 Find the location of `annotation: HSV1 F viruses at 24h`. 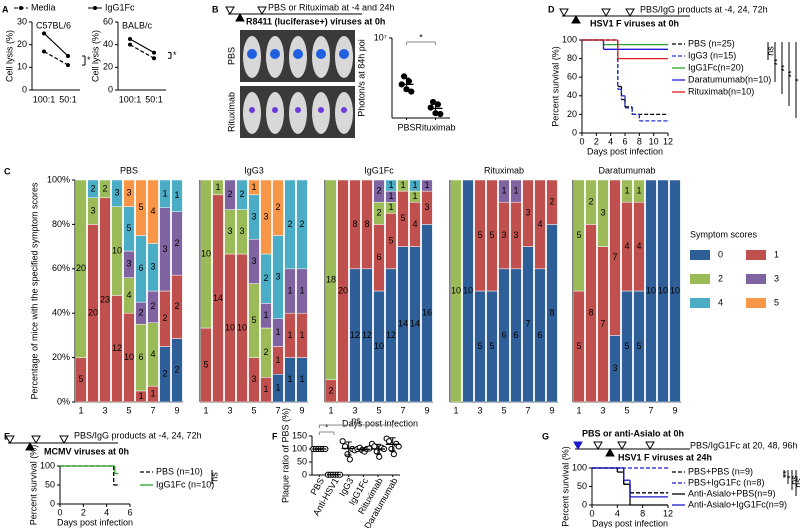

annotation: HSV1 F viruses at 24h is located at coordinates (665, 457).